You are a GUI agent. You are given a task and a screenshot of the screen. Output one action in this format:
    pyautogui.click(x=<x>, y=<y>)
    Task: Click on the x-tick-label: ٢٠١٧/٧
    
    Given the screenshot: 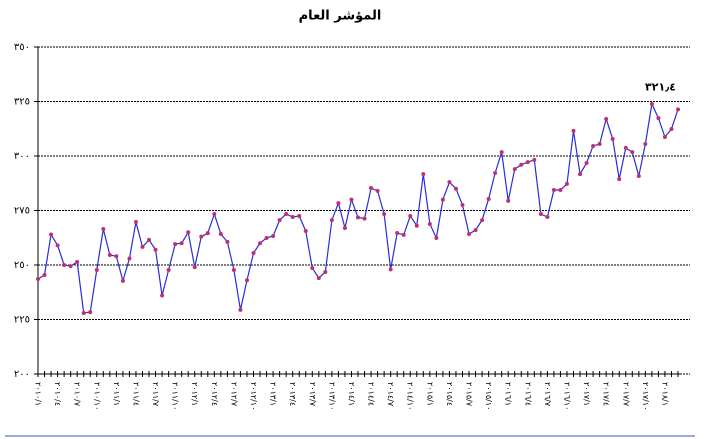 What is the action you would take?
    pyautogui.click(x=625, y=394)
    